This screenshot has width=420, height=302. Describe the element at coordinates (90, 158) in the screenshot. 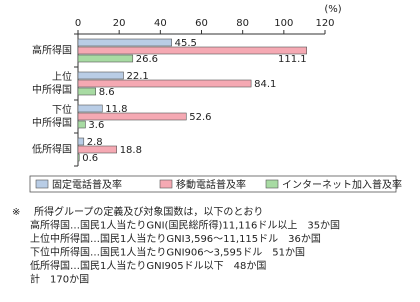

I see `data-label: 0.6` at that location.